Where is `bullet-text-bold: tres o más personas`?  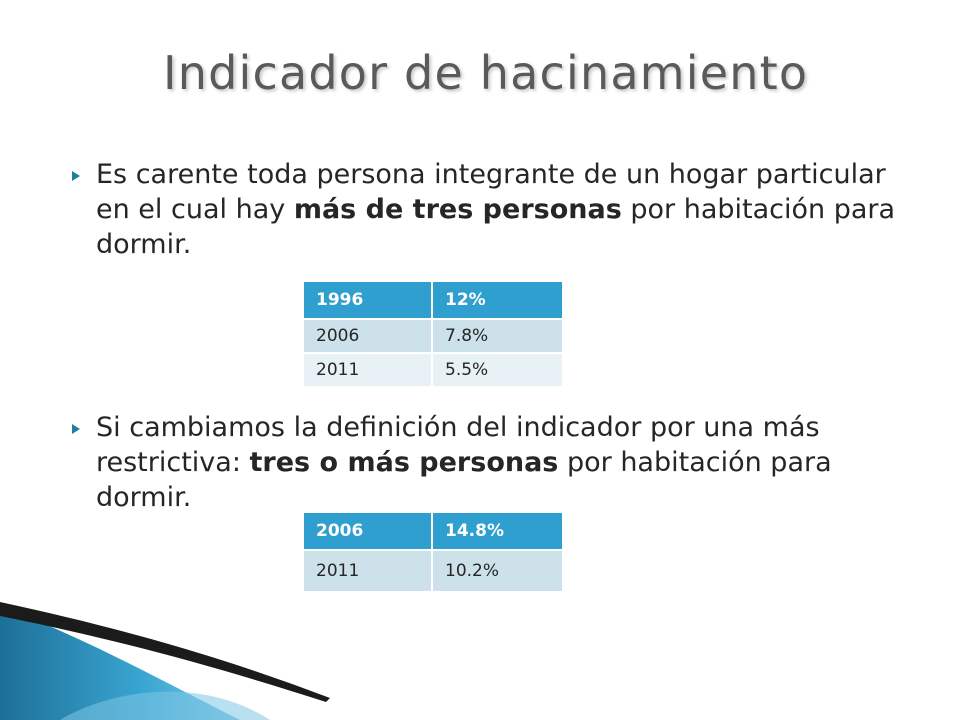 bullet-text-bold: tres o más personas is located at coordinates (404, 462).